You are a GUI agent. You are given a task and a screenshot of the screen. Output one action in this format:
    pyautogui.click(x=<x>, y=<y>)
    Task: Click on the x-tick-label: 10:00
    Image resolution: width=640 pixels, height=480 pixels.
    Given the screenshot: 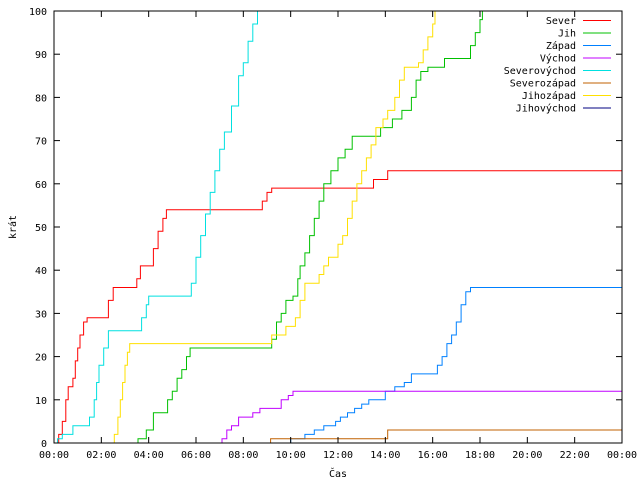 What is the action you would take?
    pyautogui.click(x=291, y=455)
    